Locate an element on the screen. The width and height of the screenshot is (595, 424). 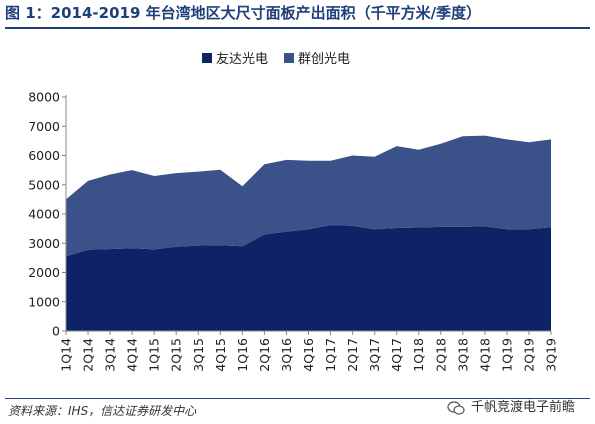
y-tick-label: 6000 is located at coordinates (44, 155).